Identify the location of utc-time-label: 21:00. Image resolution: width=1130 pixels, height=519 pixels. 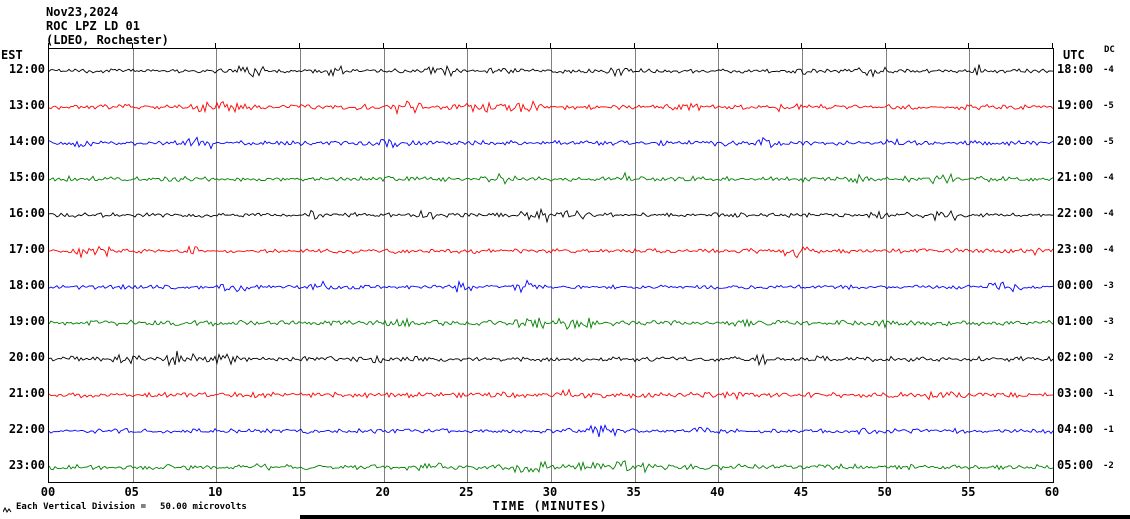
(1075, 177).